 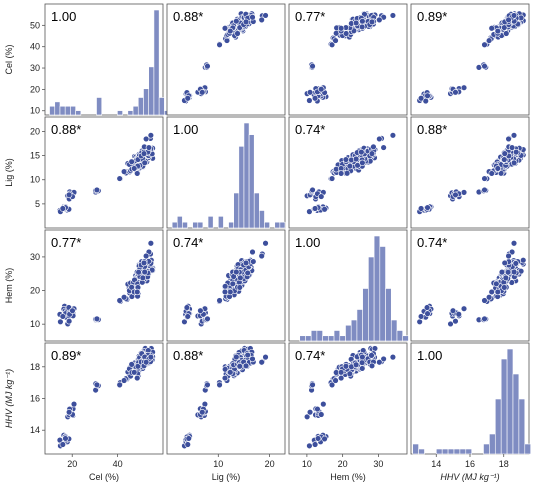 I want to click on y-tick-label: 18, so click(x=35, y=367).